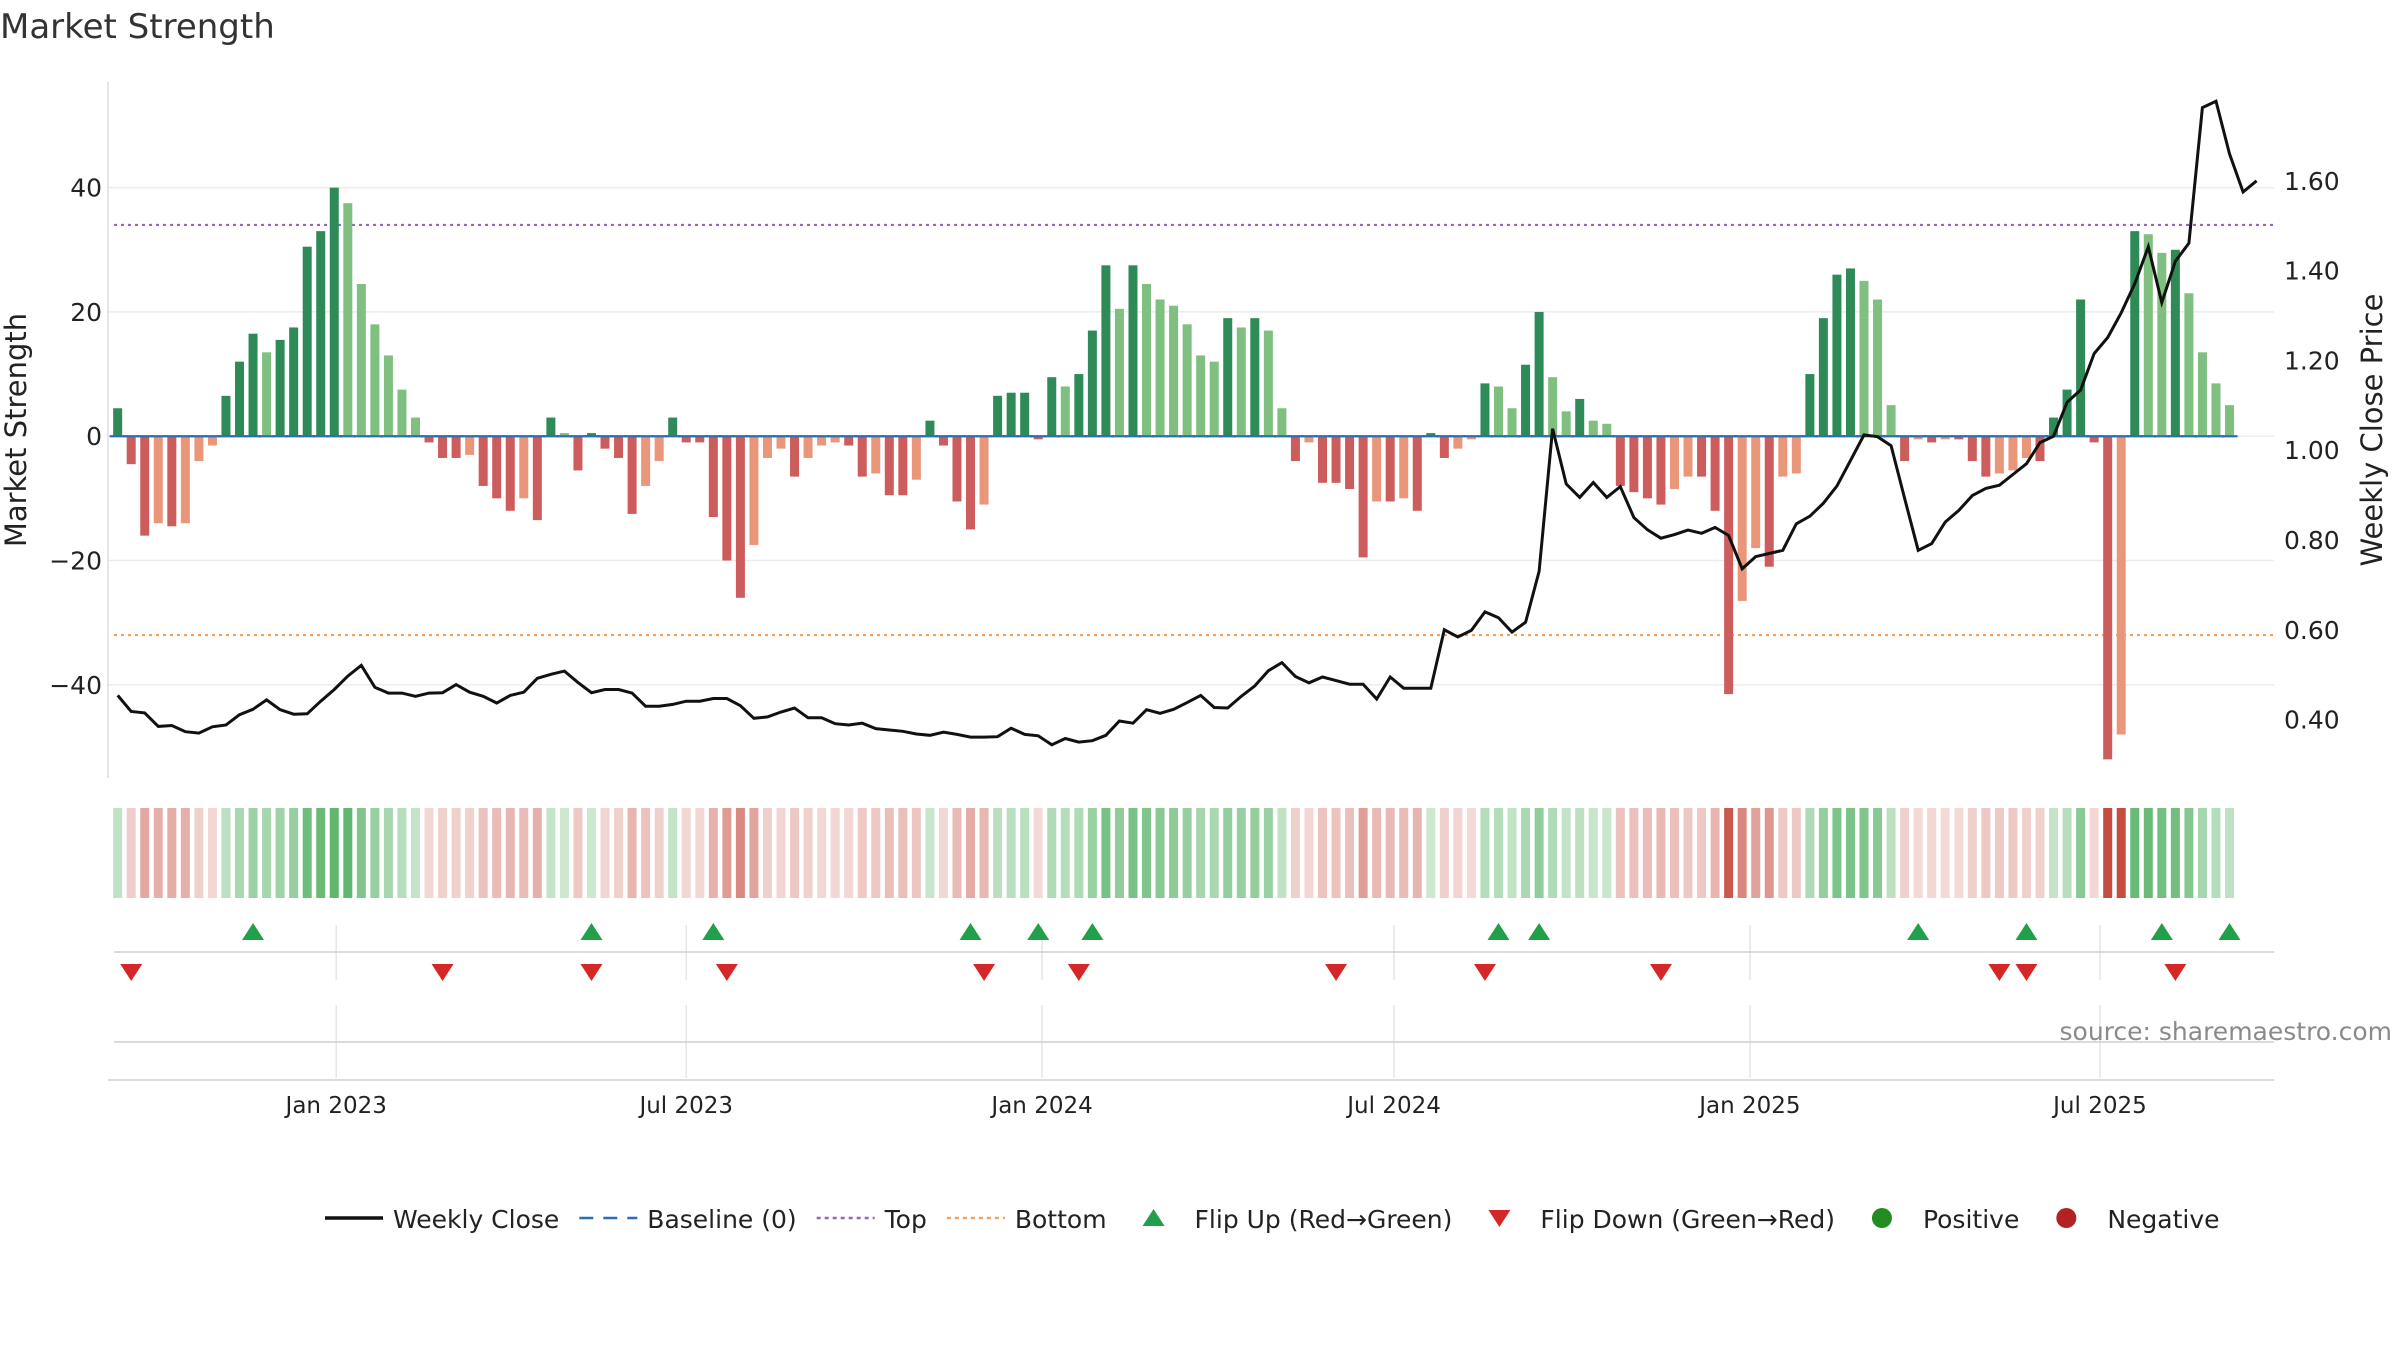 The height and width of the screenshot is (1350, 2400). What do you see at coordinates (1174, 853) in the screenshot?
I see `strength-heat-strip` at bounding box center [1174, 853].